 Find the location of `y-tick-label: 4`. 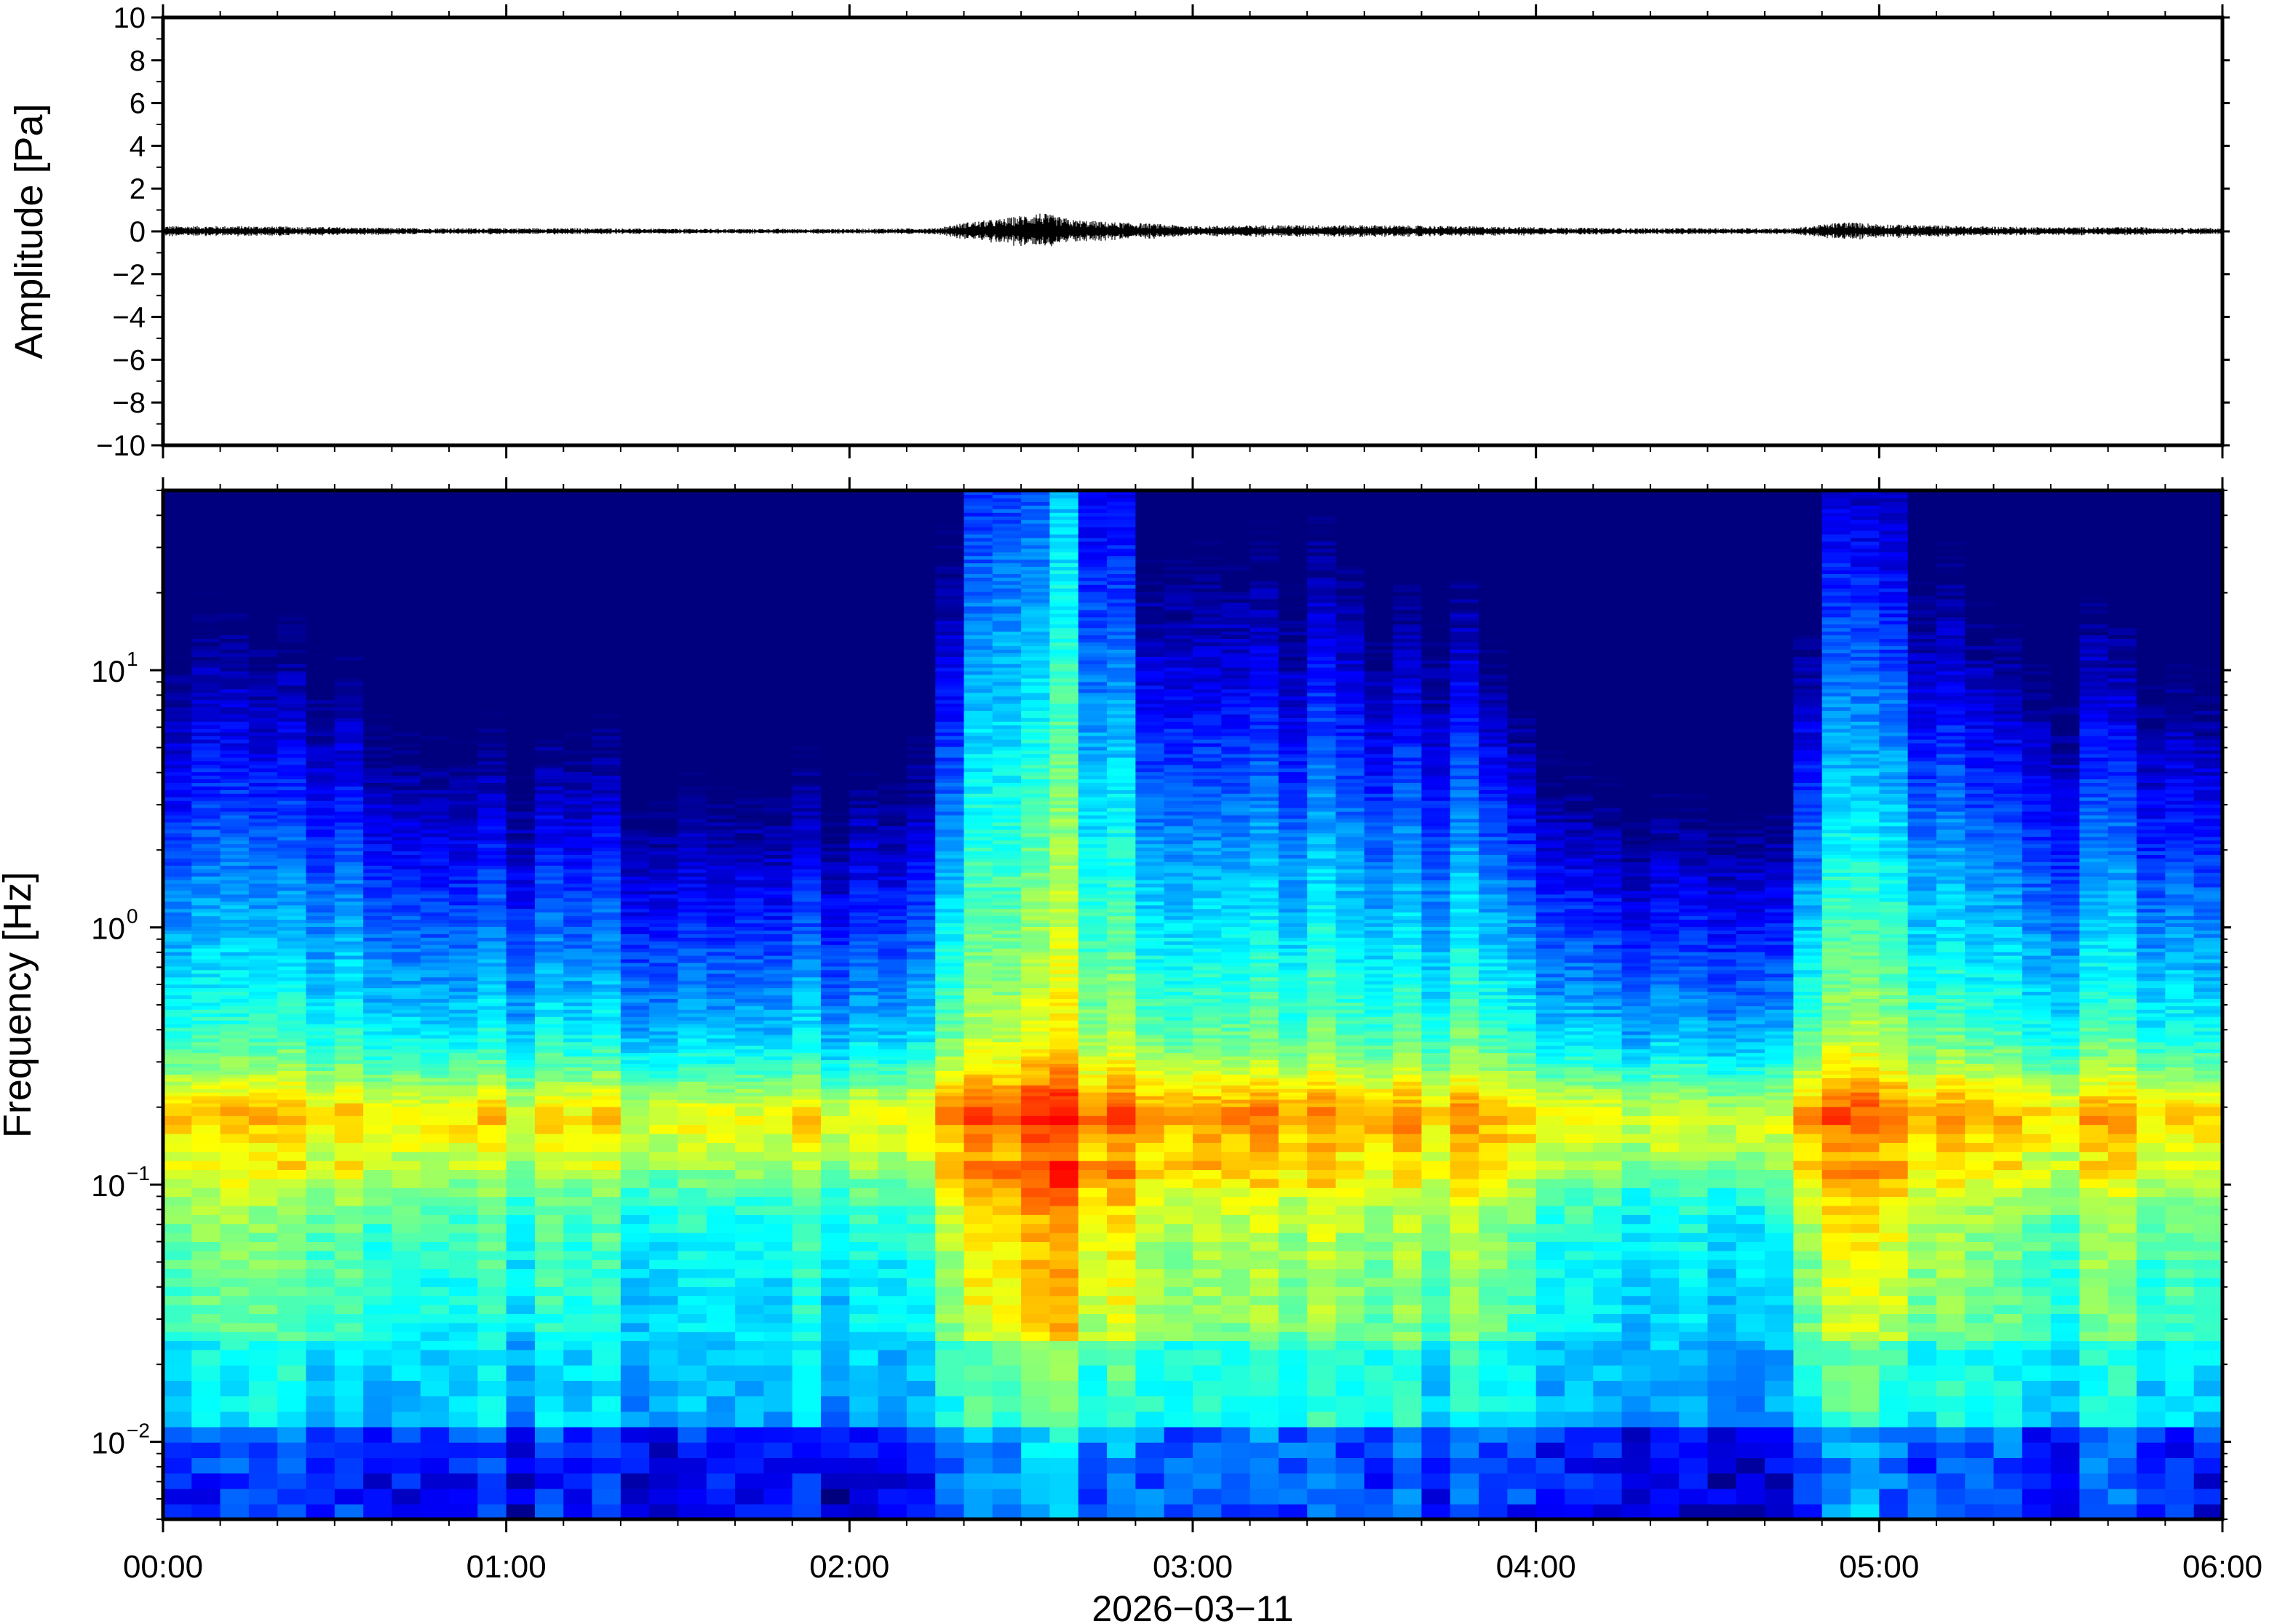

y-tick-label: 4 is located at coordinates (138, 146).